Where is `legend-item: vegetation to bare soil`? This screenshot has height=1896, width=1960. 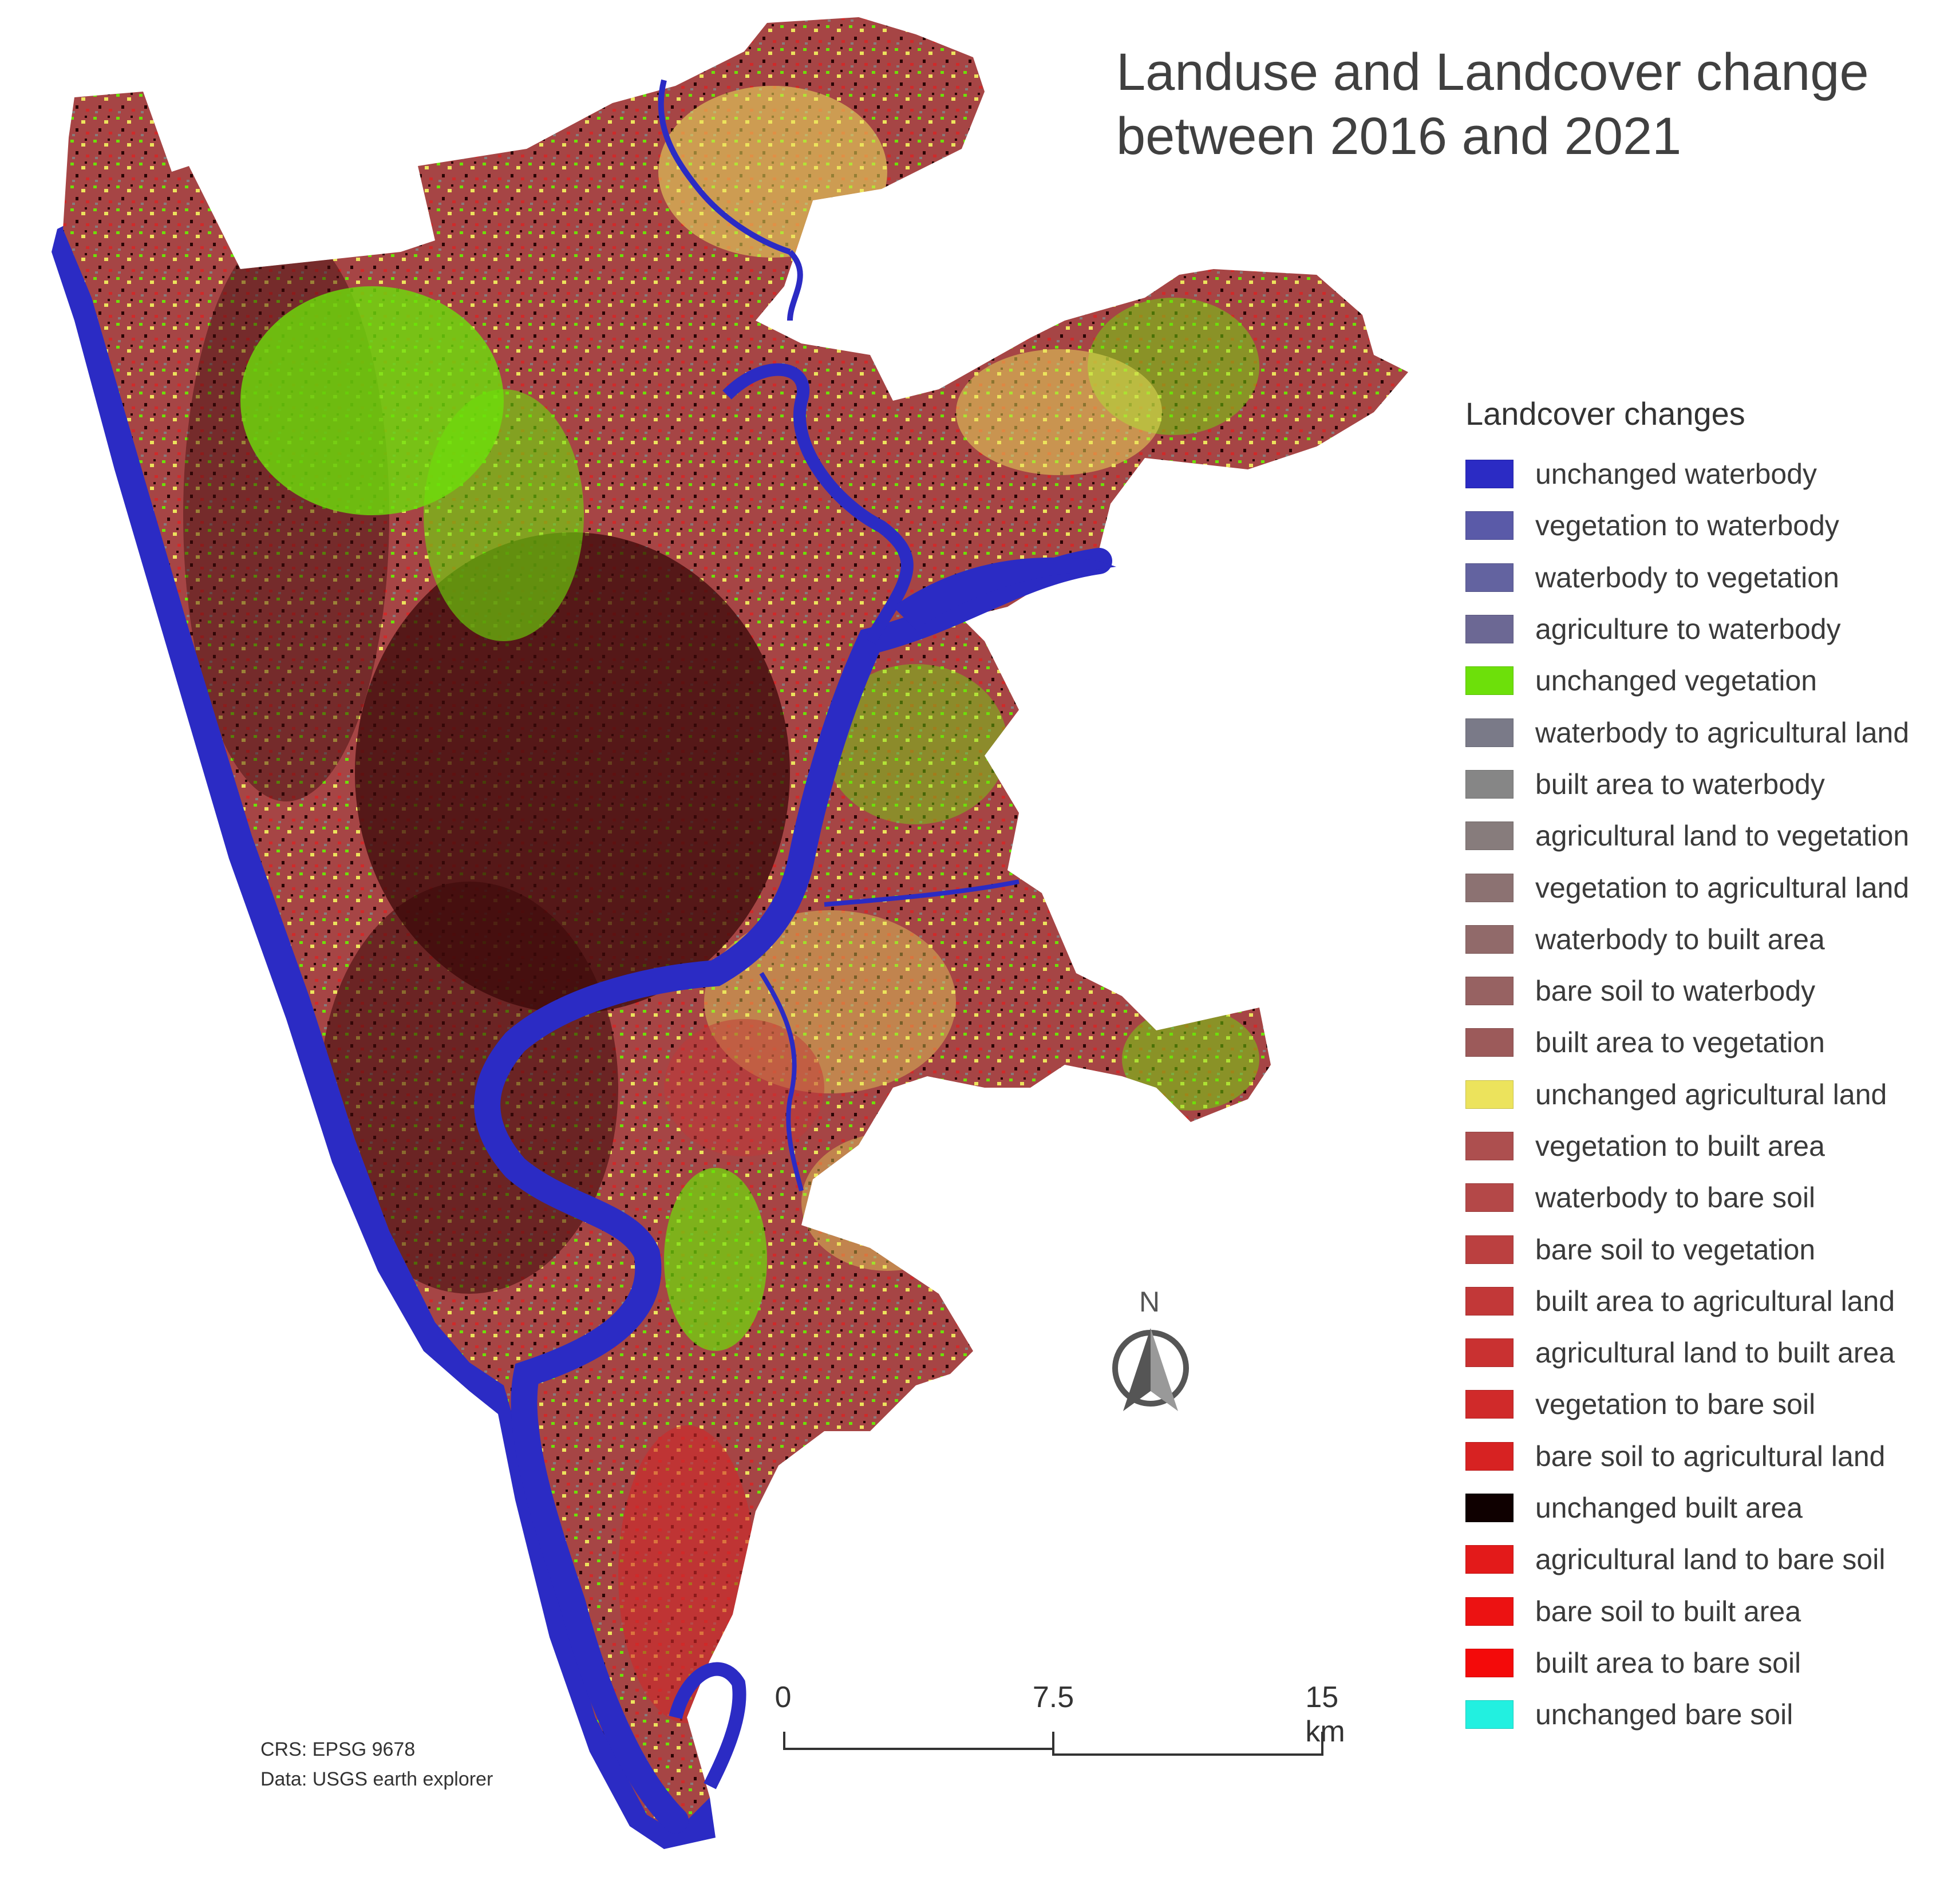 legend-item: vegetation to bare soil is located at coordinates (1711, 1404).